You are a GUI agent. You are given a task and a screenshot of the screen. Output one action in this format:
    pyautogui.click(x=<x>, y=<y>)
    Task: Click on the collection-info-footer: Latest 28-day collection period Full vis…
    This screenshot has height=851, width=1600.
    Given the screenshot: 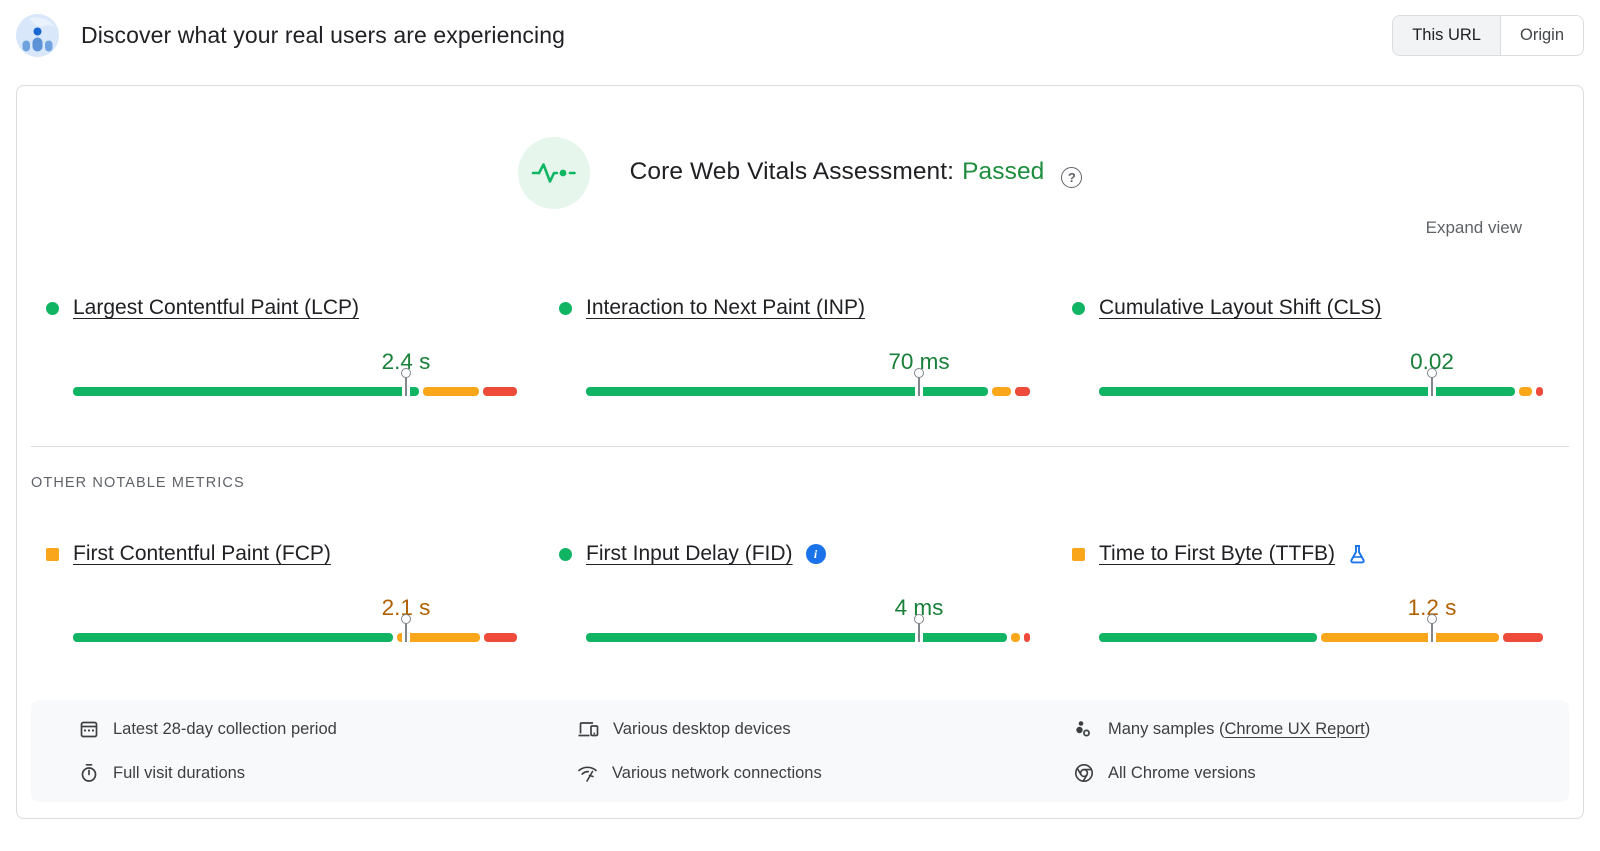 What is the action you would take?
    pyautogui.click(x=800, y=751)
    